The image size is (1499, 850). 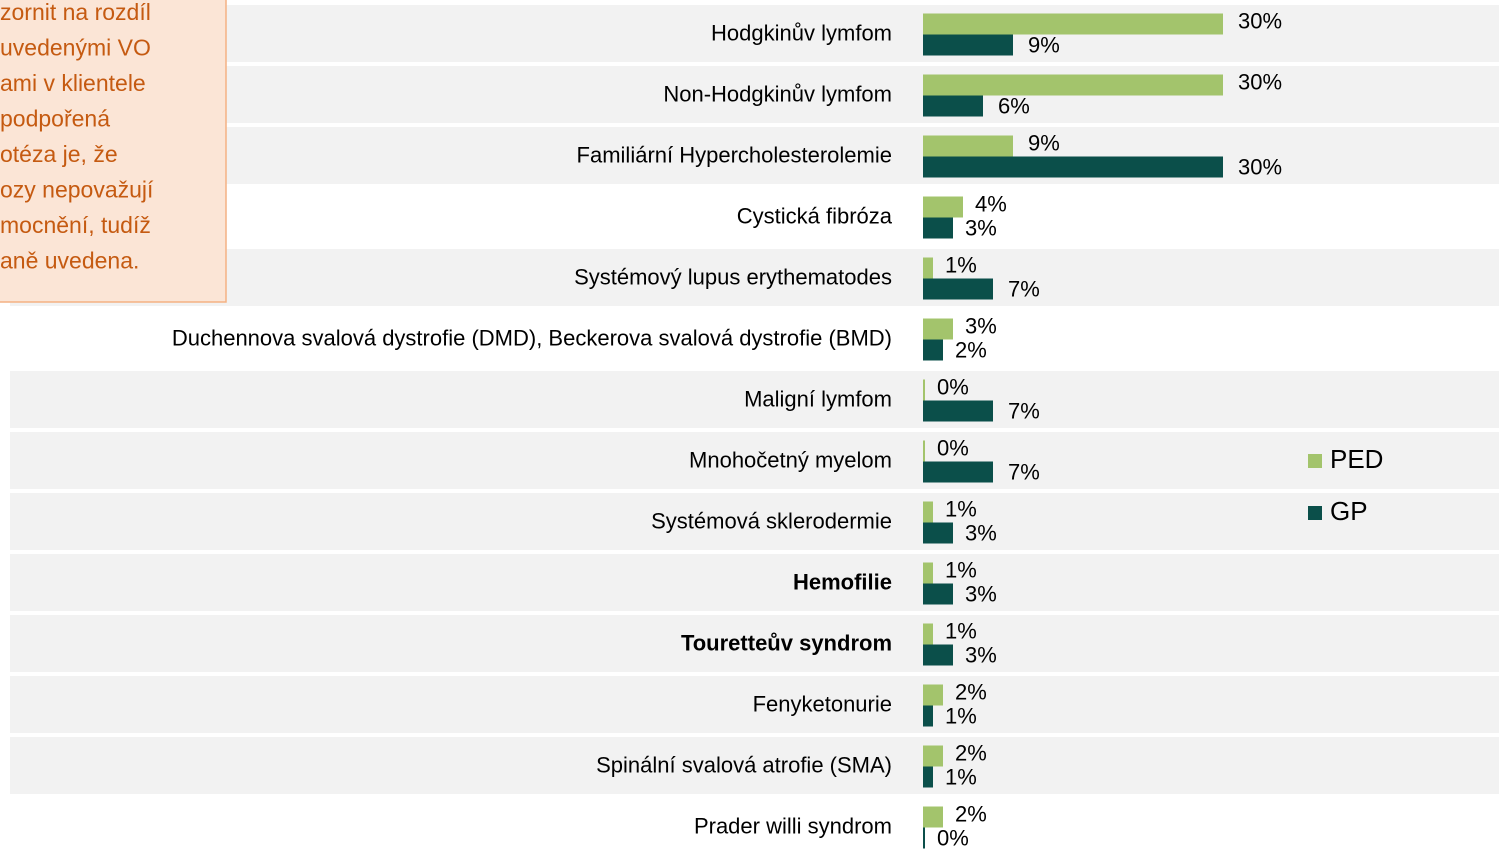 What do you see at coordinates (69, 261) in the screenshot?
I see `note-line: aně uvedena.` at bounding box center [69, 261].